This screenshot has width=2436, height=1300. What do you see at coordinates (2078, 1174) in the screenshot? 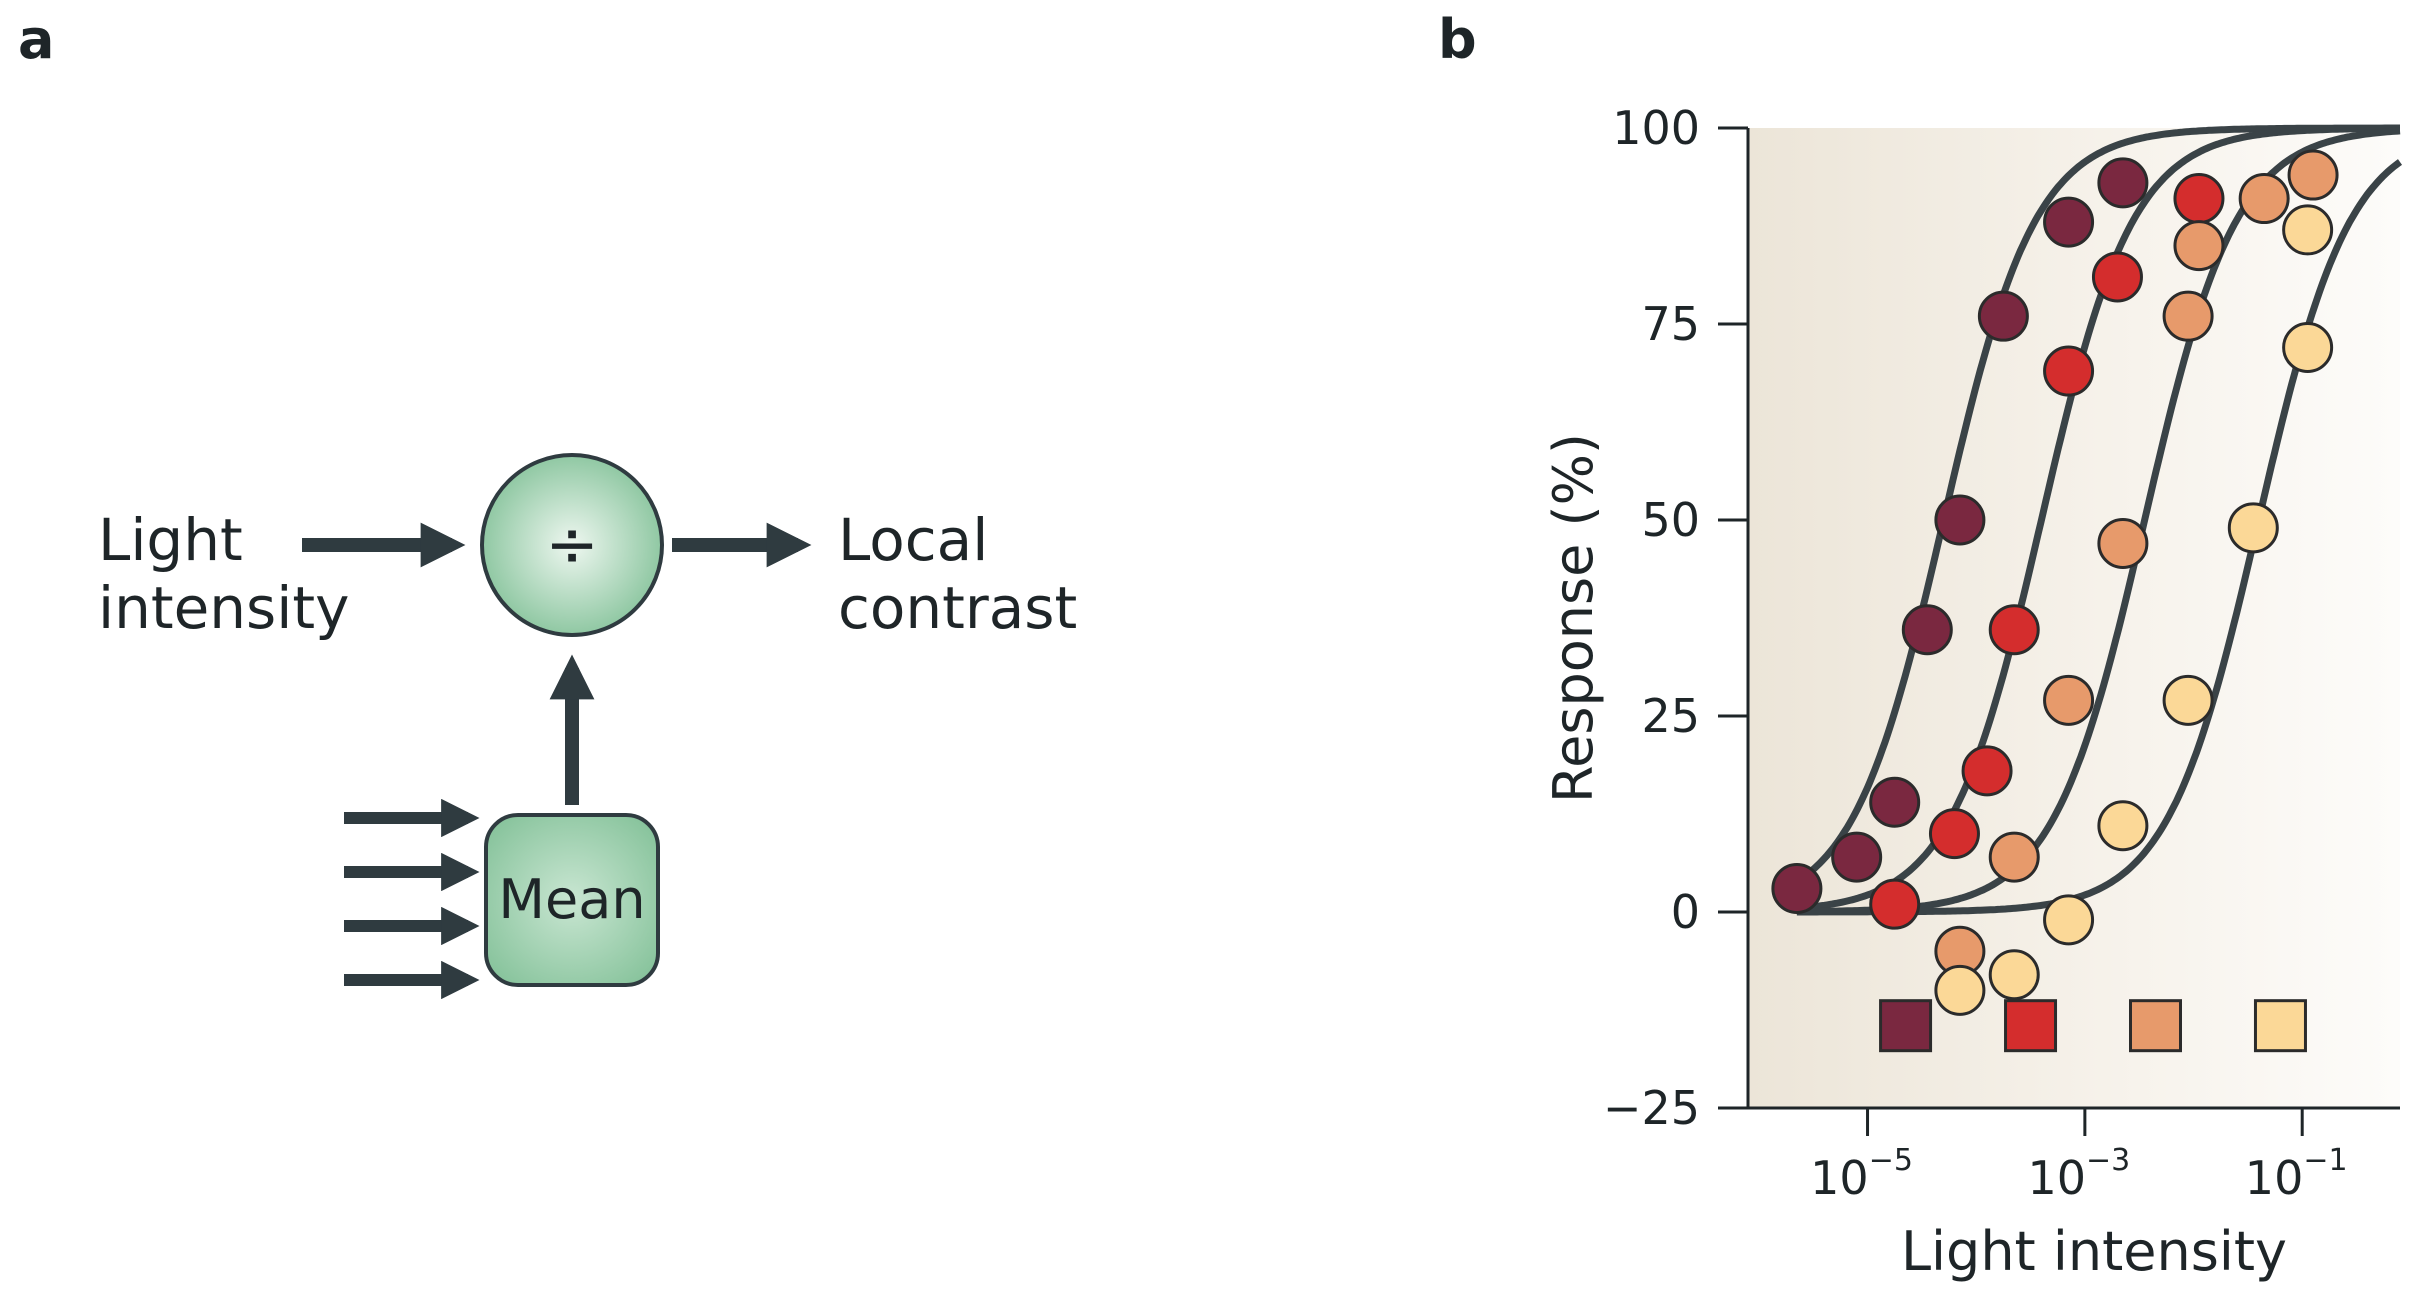
I see `x-tick-label: 10⁻³` at bounding box center [2078, 1174].